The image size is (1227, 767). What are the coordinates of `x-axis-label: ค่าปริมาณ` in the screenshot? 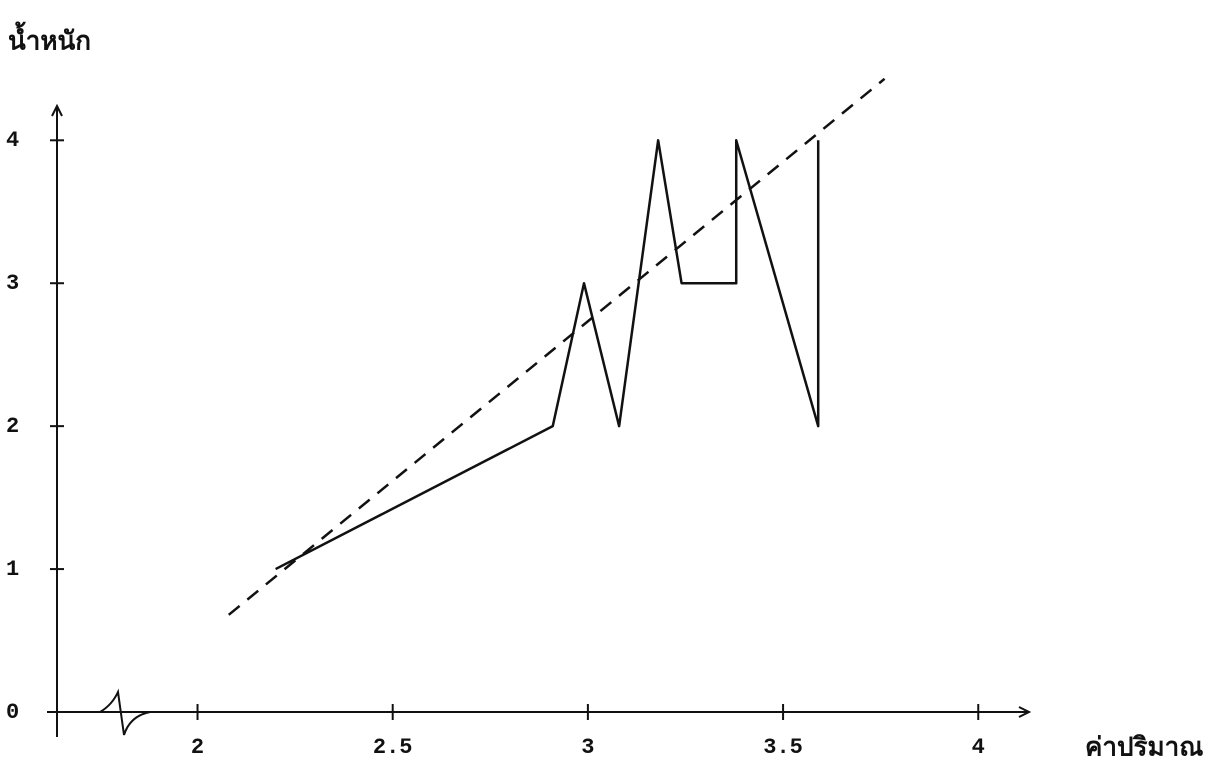 It's located at (1144, 748).